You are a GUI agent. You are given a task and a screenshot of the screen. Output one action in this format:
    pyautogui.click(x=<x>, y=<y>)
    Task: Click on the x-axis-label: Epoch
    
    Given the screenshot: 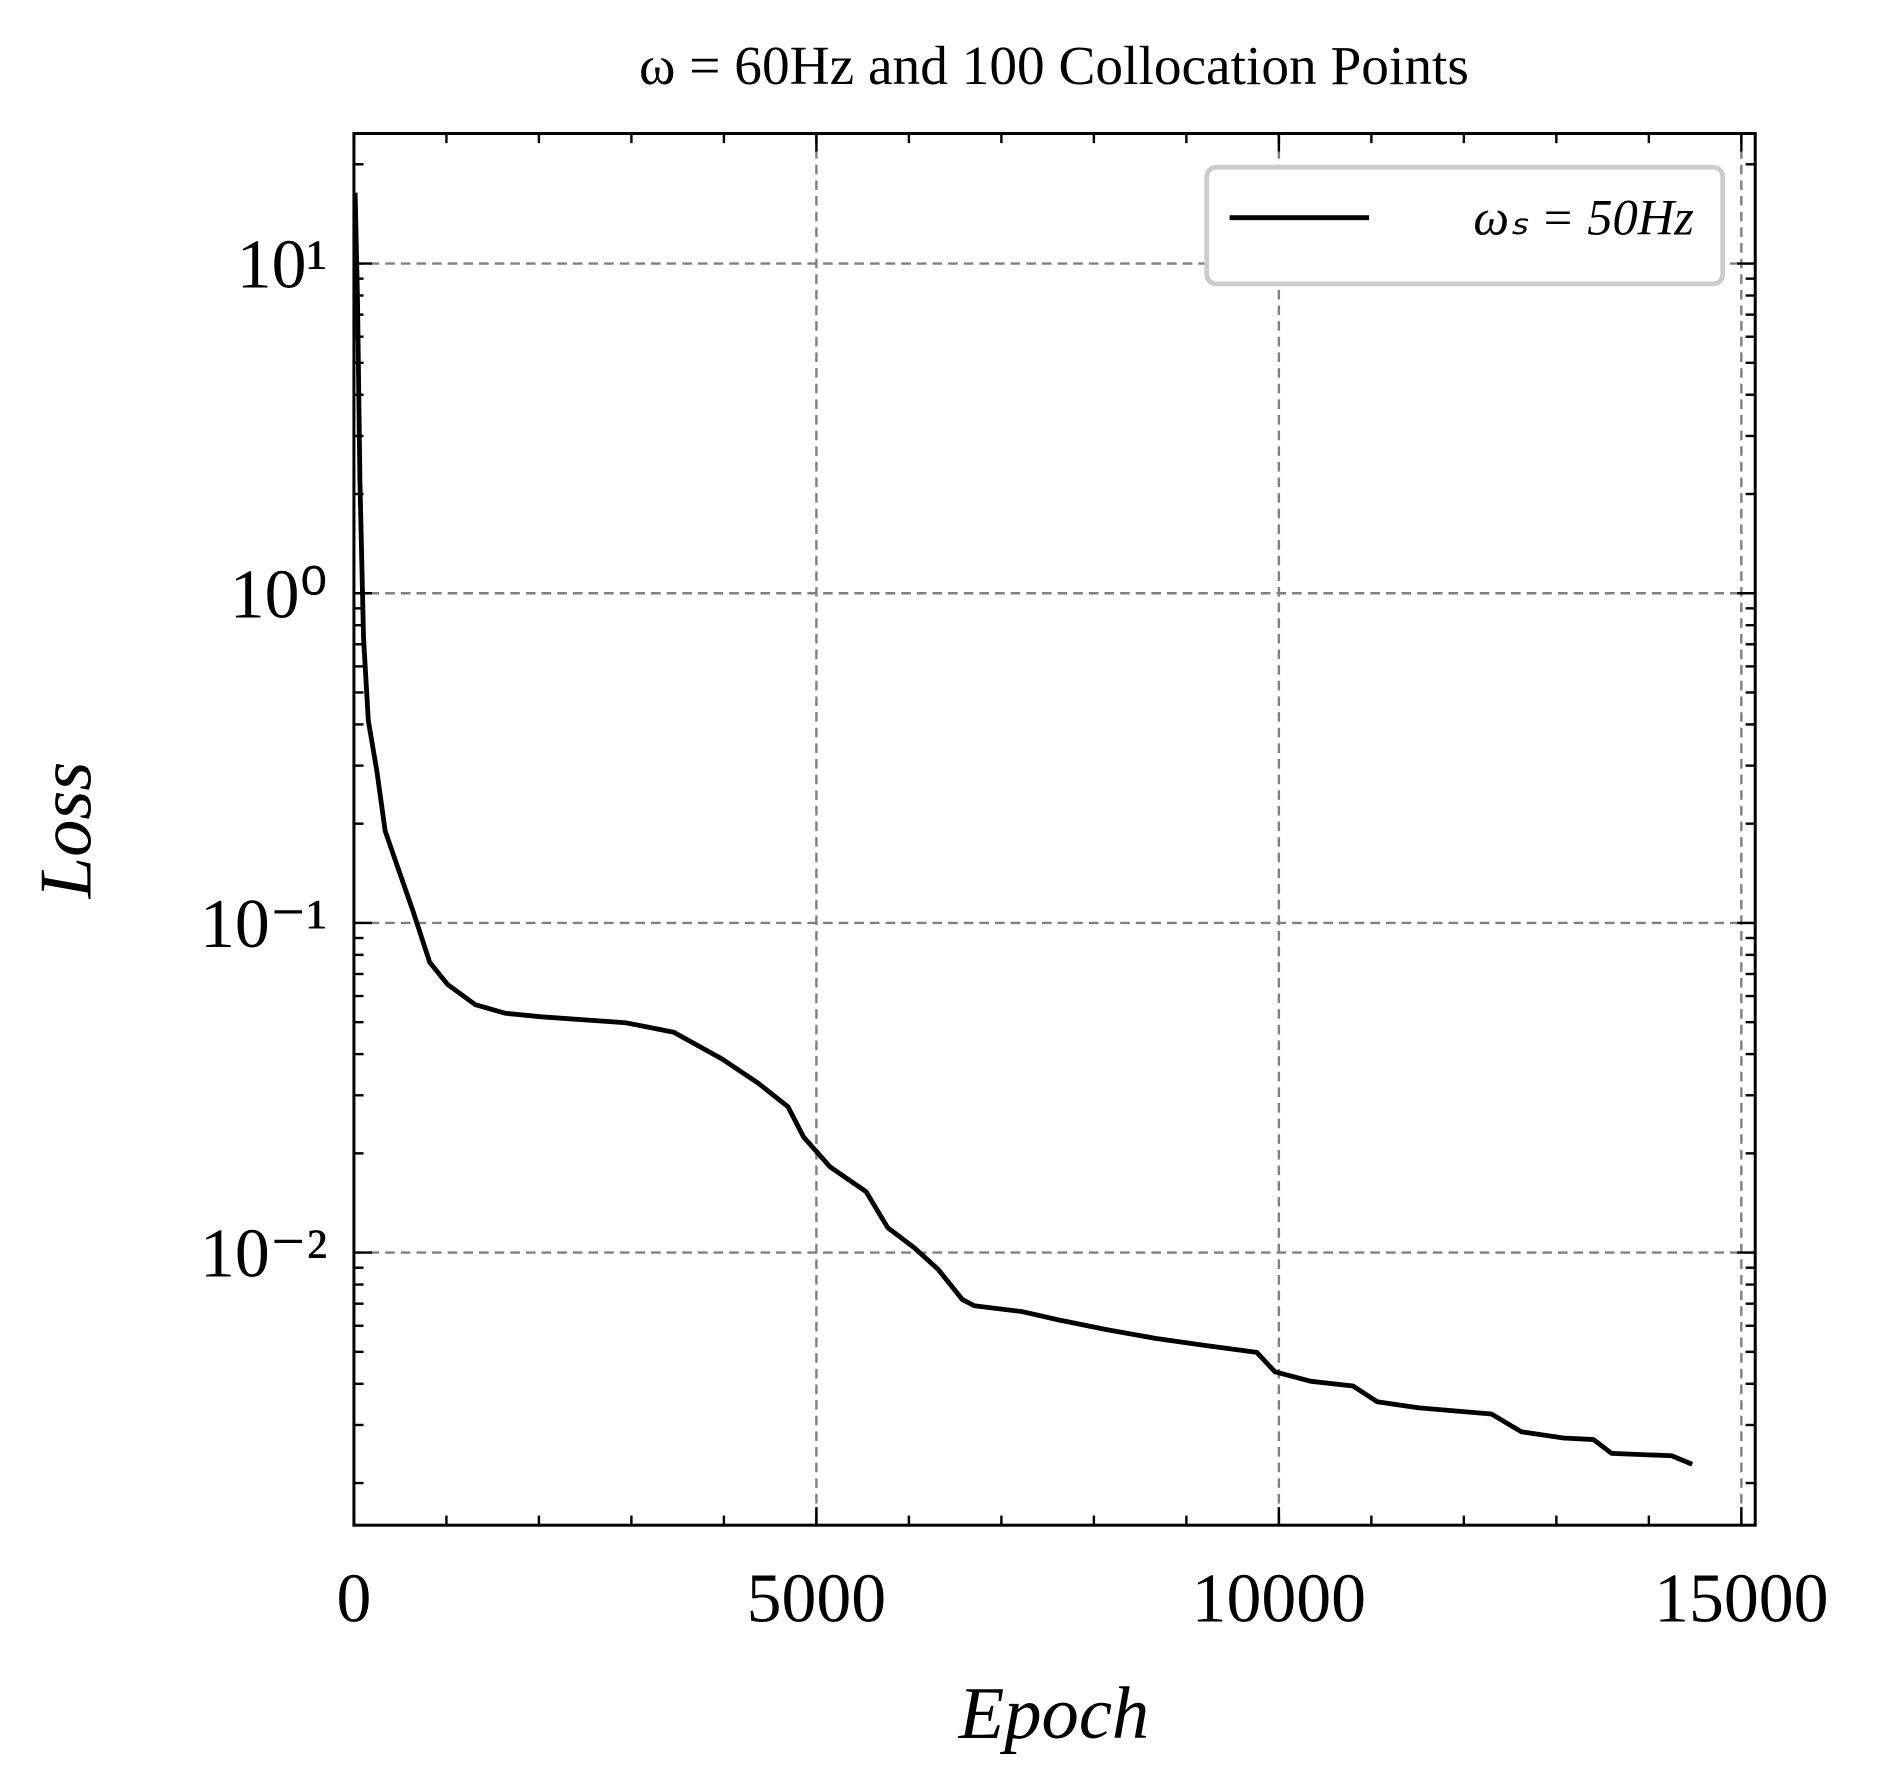 What is the action you would take?
    pyautogui.click(x=1053, y=1714)
    